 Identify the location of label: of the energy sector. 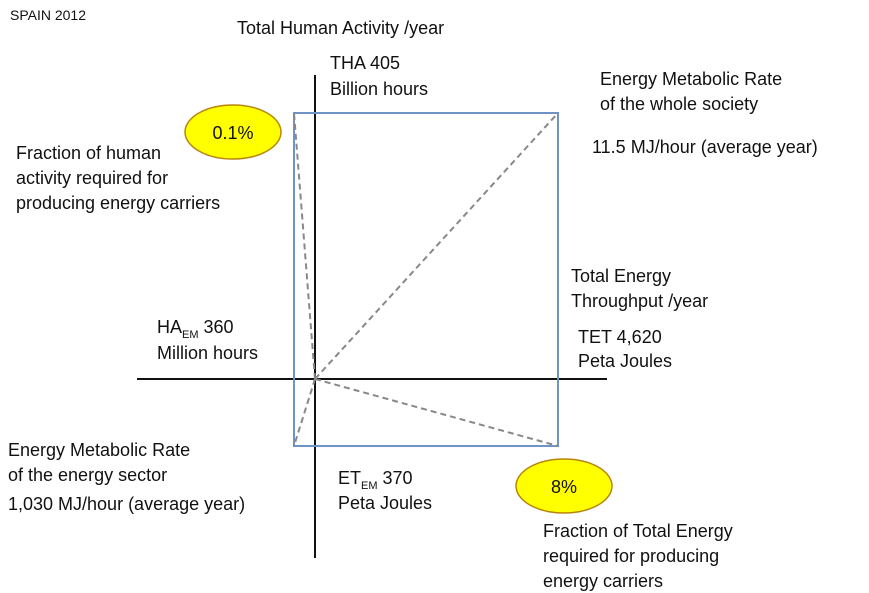
(87, 475).